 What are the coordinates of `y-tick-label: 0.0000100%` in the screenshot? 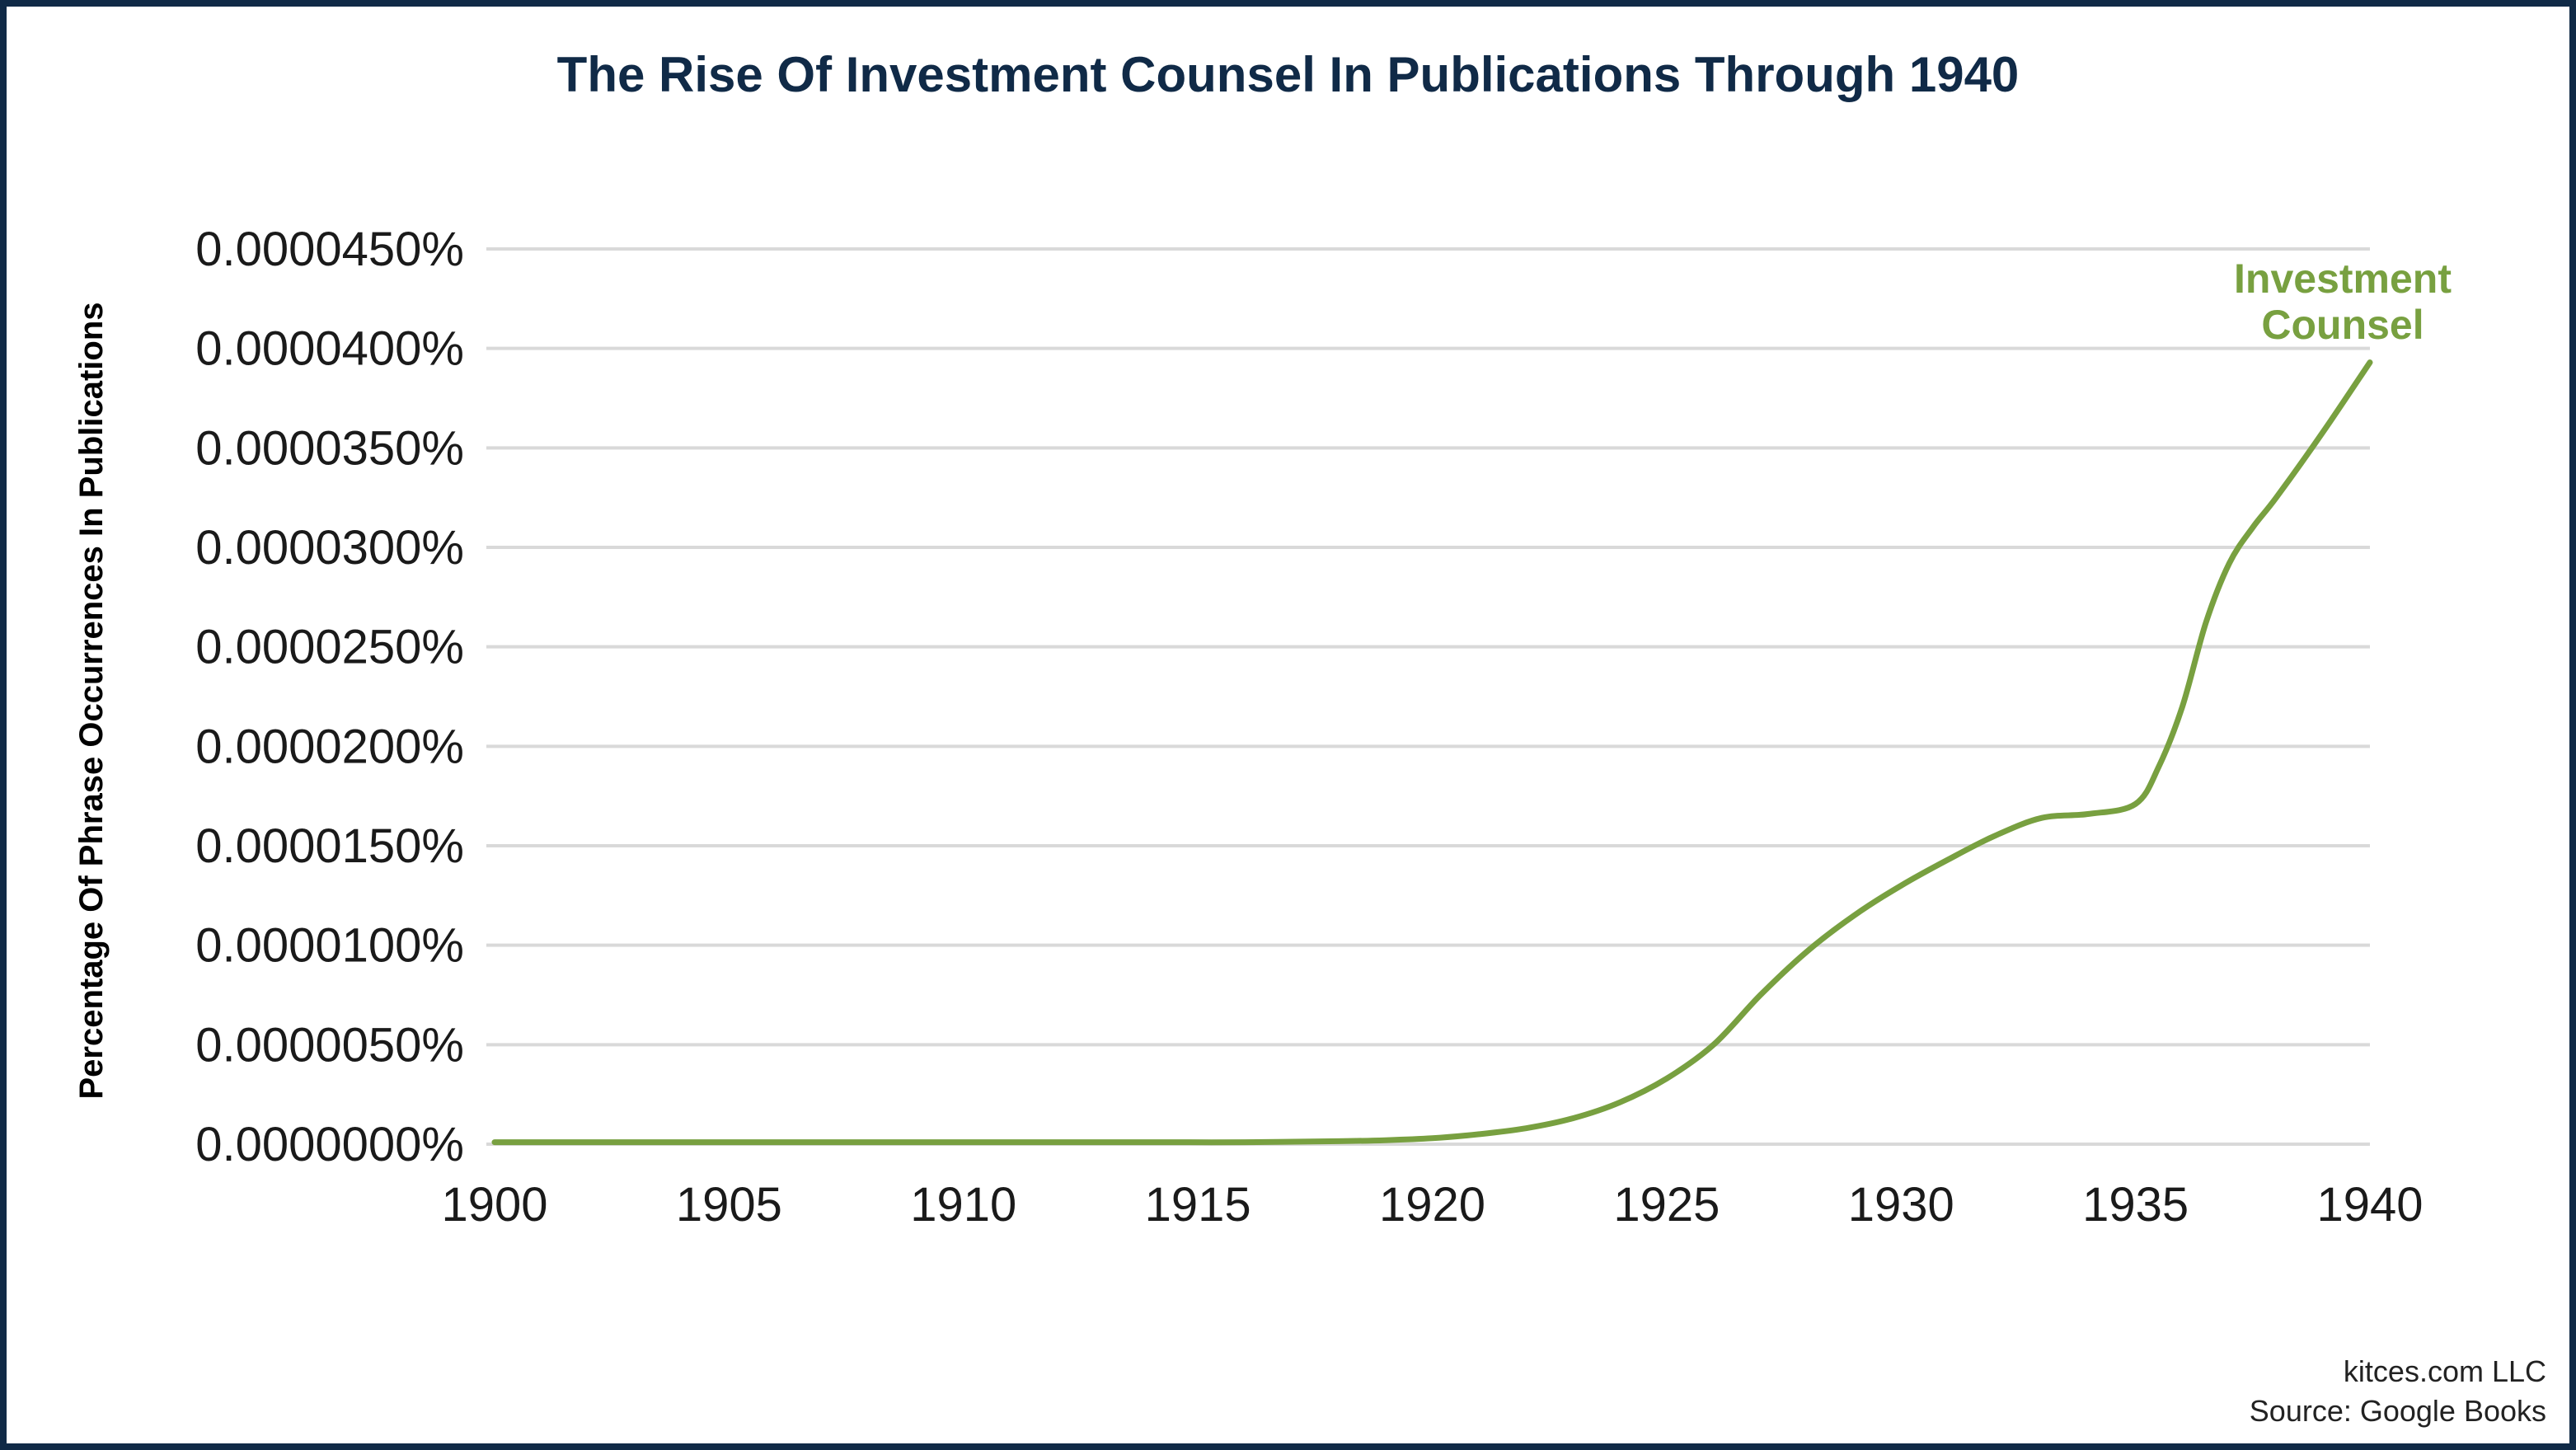 It's located at (330, 946).